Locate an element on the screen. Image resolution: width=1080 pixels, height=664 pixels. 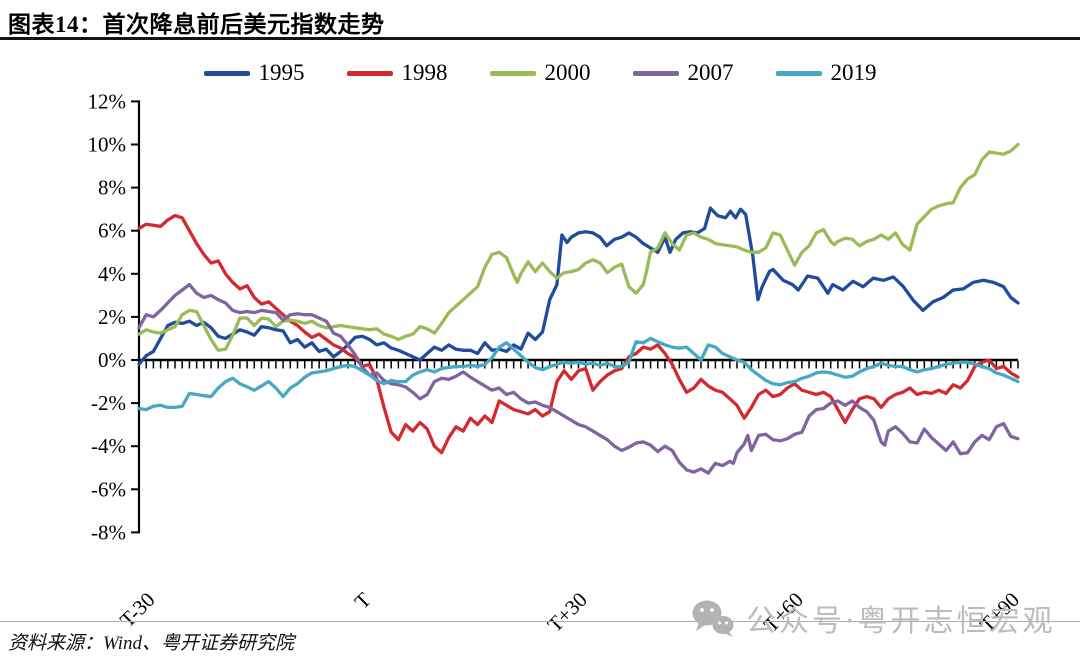
legend-swatch-1995 is located at coordinates (226, 73).